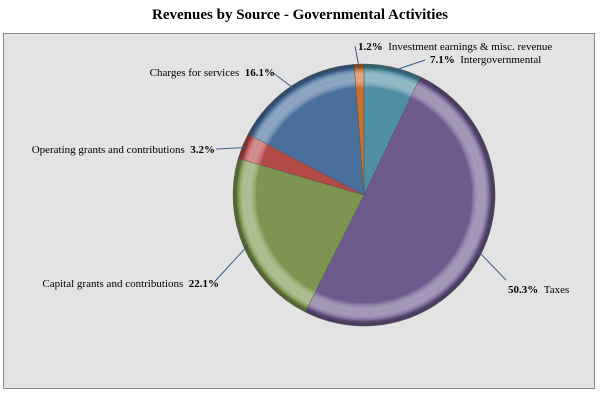  Describe the element at coordinates (408, 65) in the screenshot. I see `leader-line-intergovernmental` at that location.